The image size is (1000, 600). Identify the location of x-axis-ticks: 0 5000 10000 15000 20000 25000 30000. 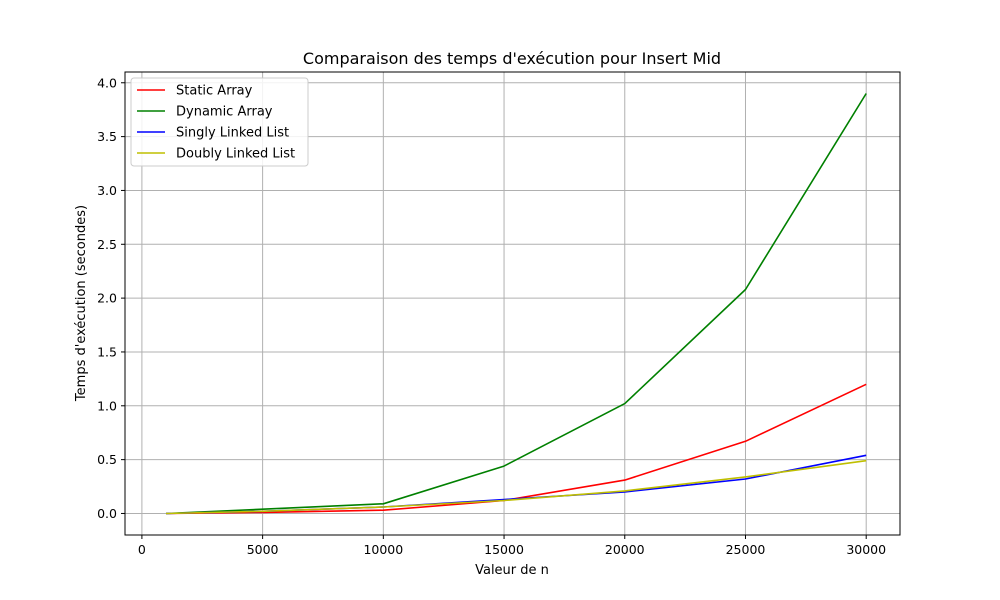
(512, 546).